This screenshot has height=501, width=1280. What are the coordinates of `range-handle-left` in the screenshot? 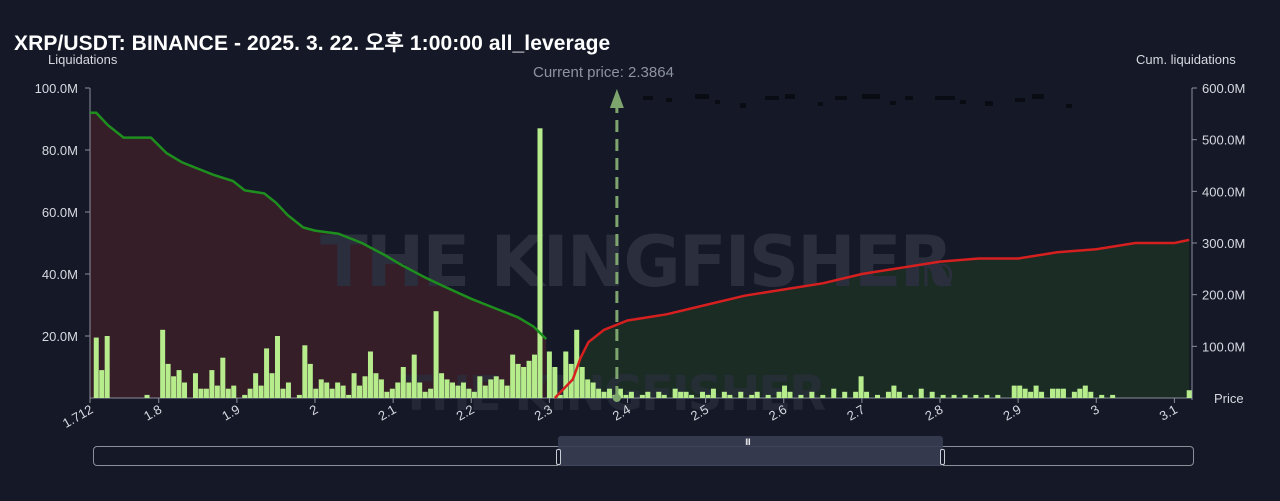 It's located at (558, 457).